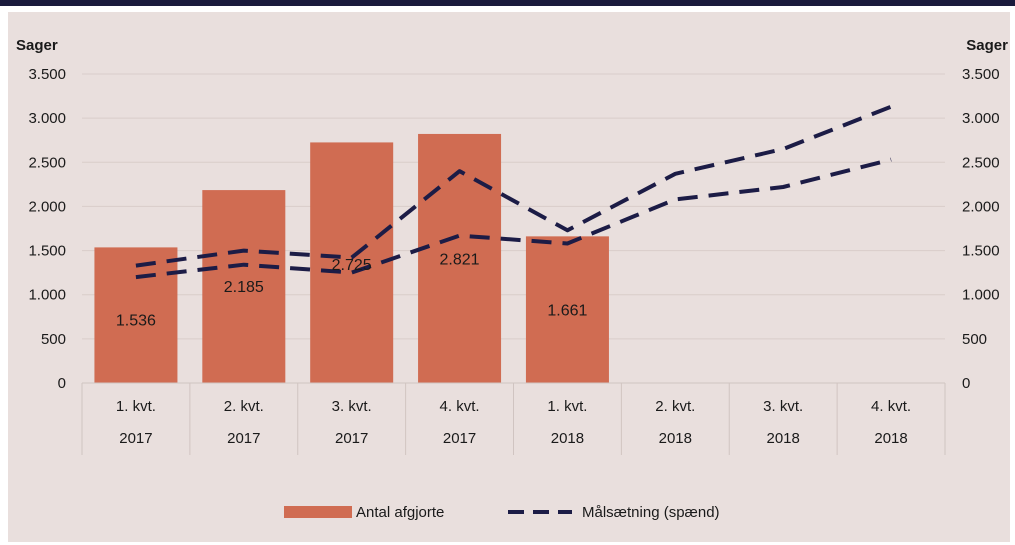  What do you see at coordinates (136, 406) in the screenshot?
I see `x-tick-quarter-0: 1. kvt.` at bounding box center [136, 406].